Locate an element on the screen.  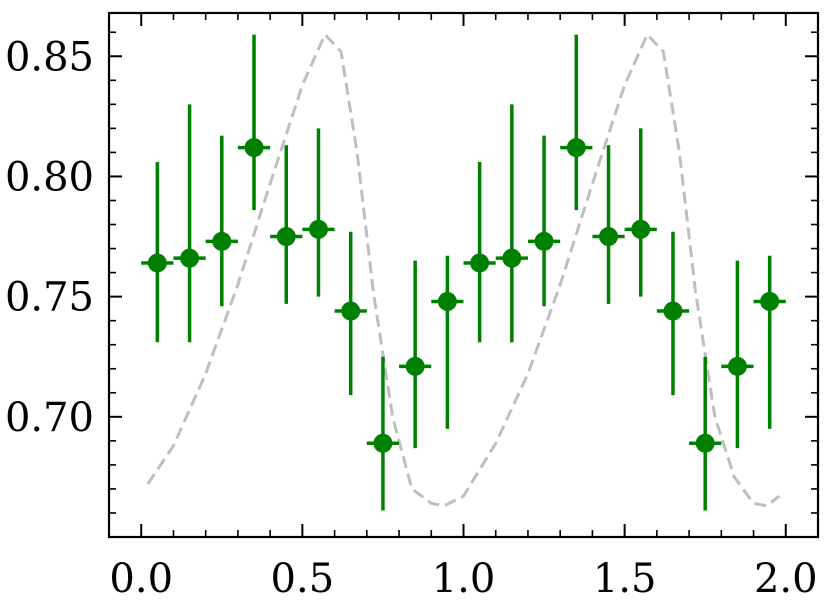
x-tick-label: 0.0 is located at coordinates (141, 579).